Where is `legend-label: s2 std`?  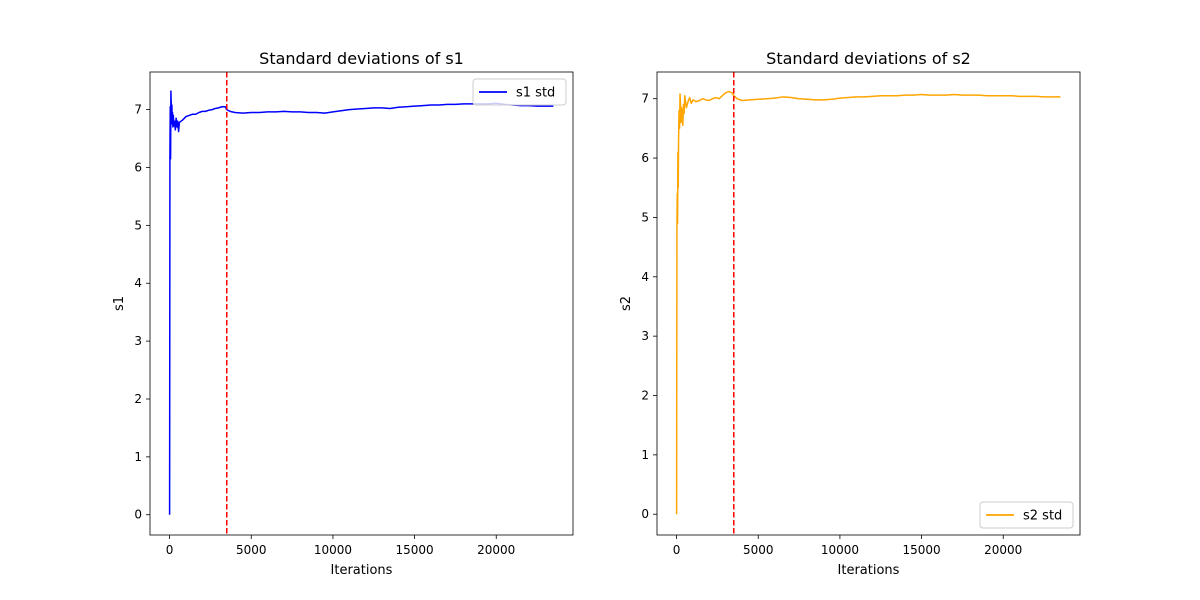 legend-label: s2 std is located at coordinates (1042, 516).